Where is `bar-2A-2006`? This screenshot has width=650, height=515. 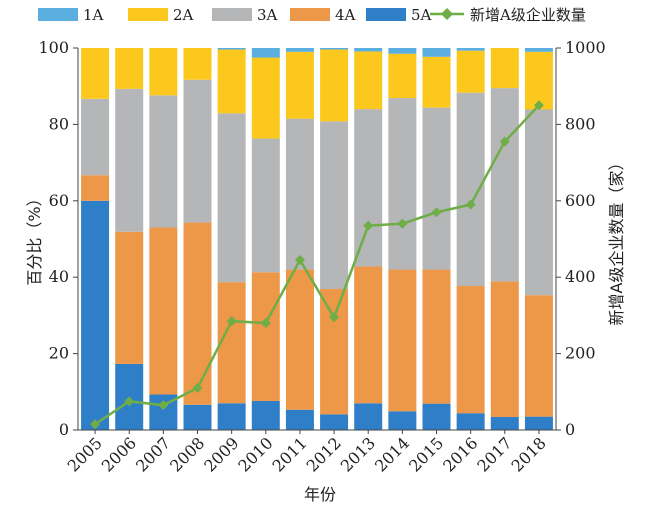 bar-2A-2006 is located at coordinates (129, 68).